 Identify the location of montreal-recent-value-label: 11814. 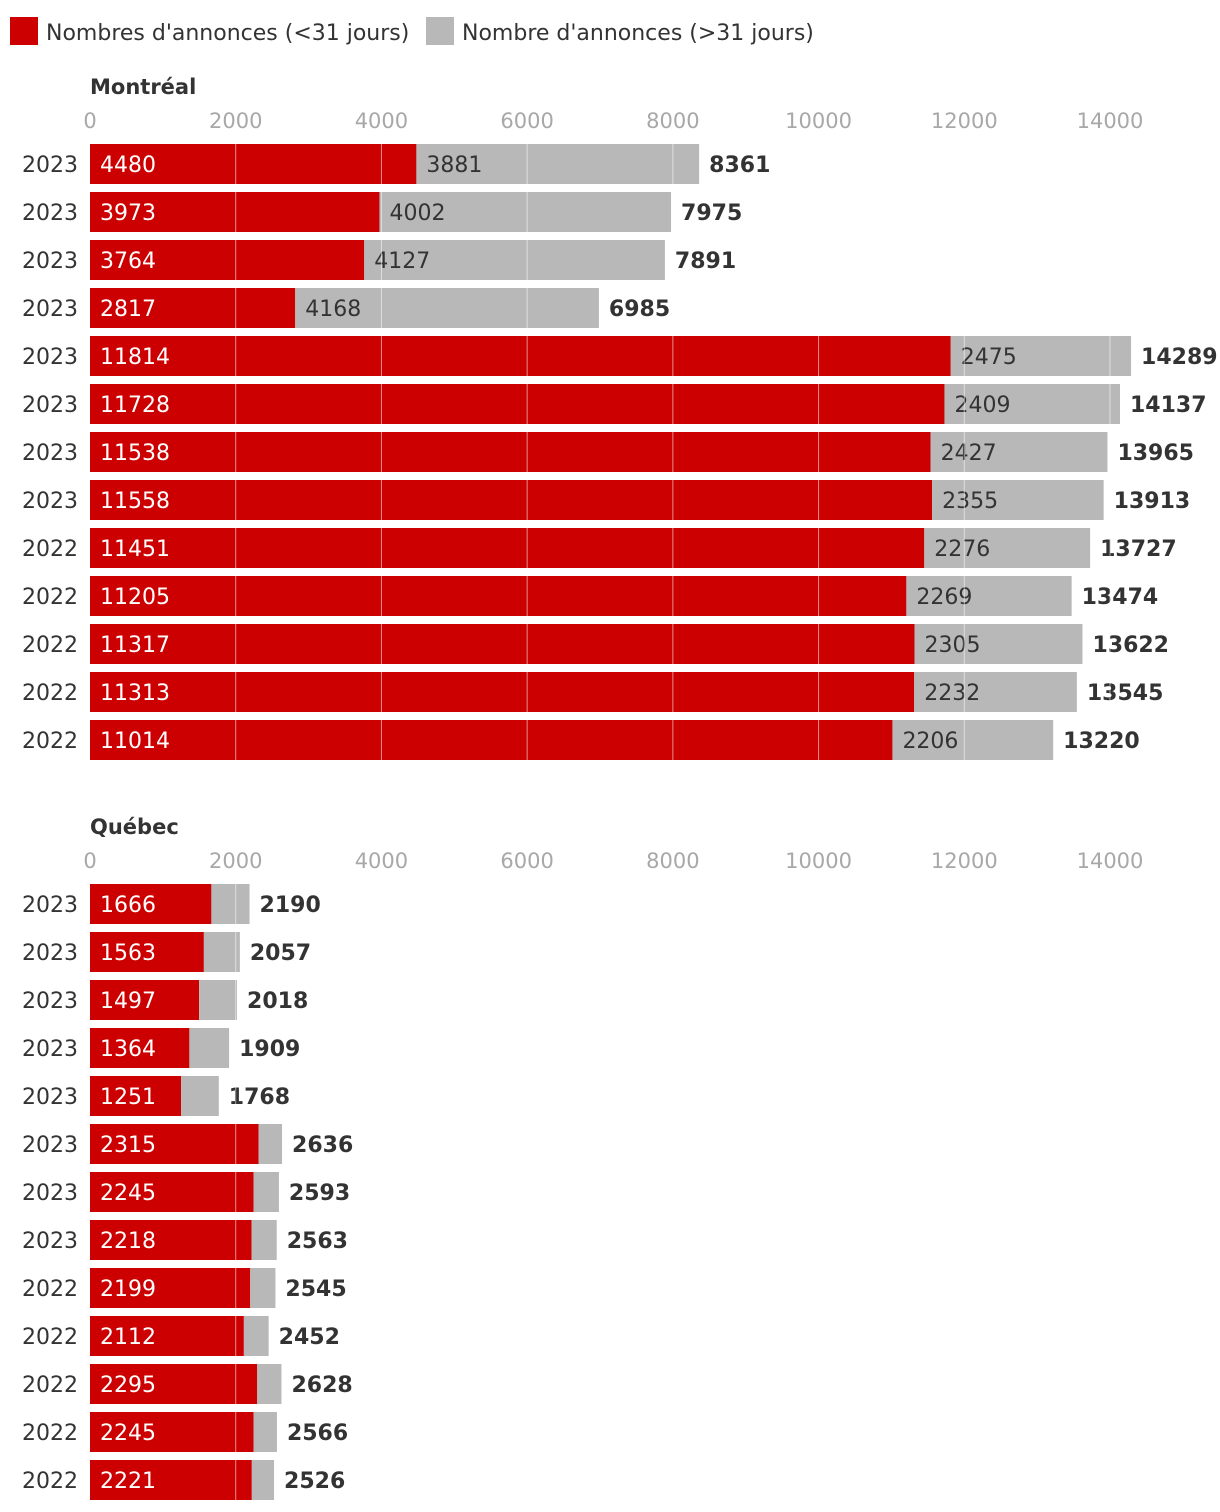
(135, 357).